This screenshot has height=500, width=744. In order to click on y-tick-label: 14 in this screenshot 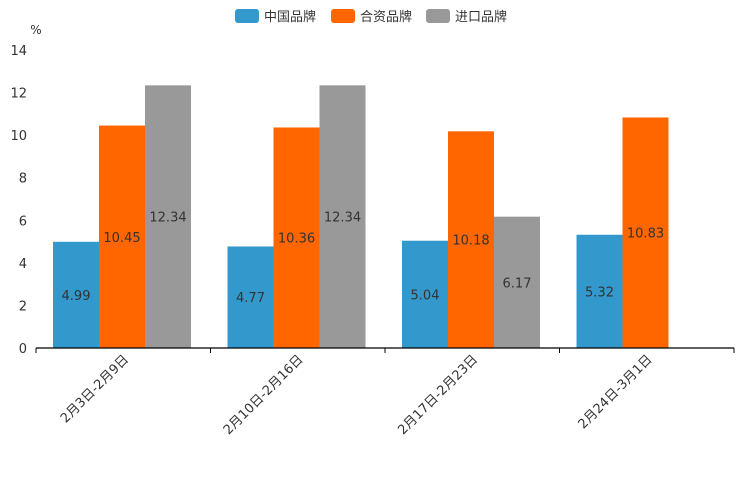, I will do `click(18, 51)`.